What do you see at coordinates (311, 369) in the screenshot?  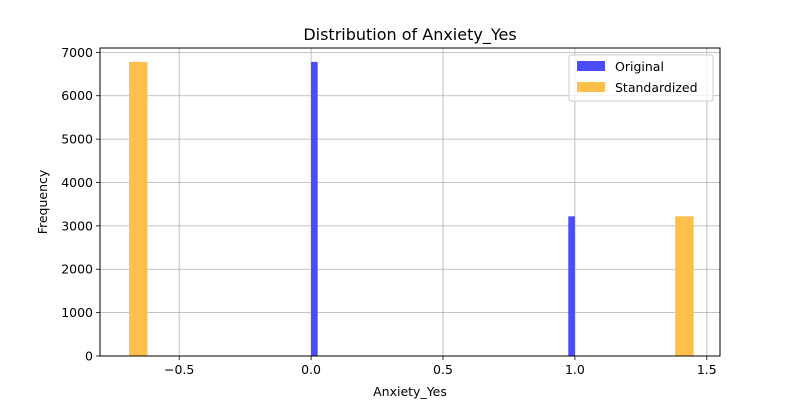 I see `x-tick-label: 0.0` at bounding box center [311, 369].